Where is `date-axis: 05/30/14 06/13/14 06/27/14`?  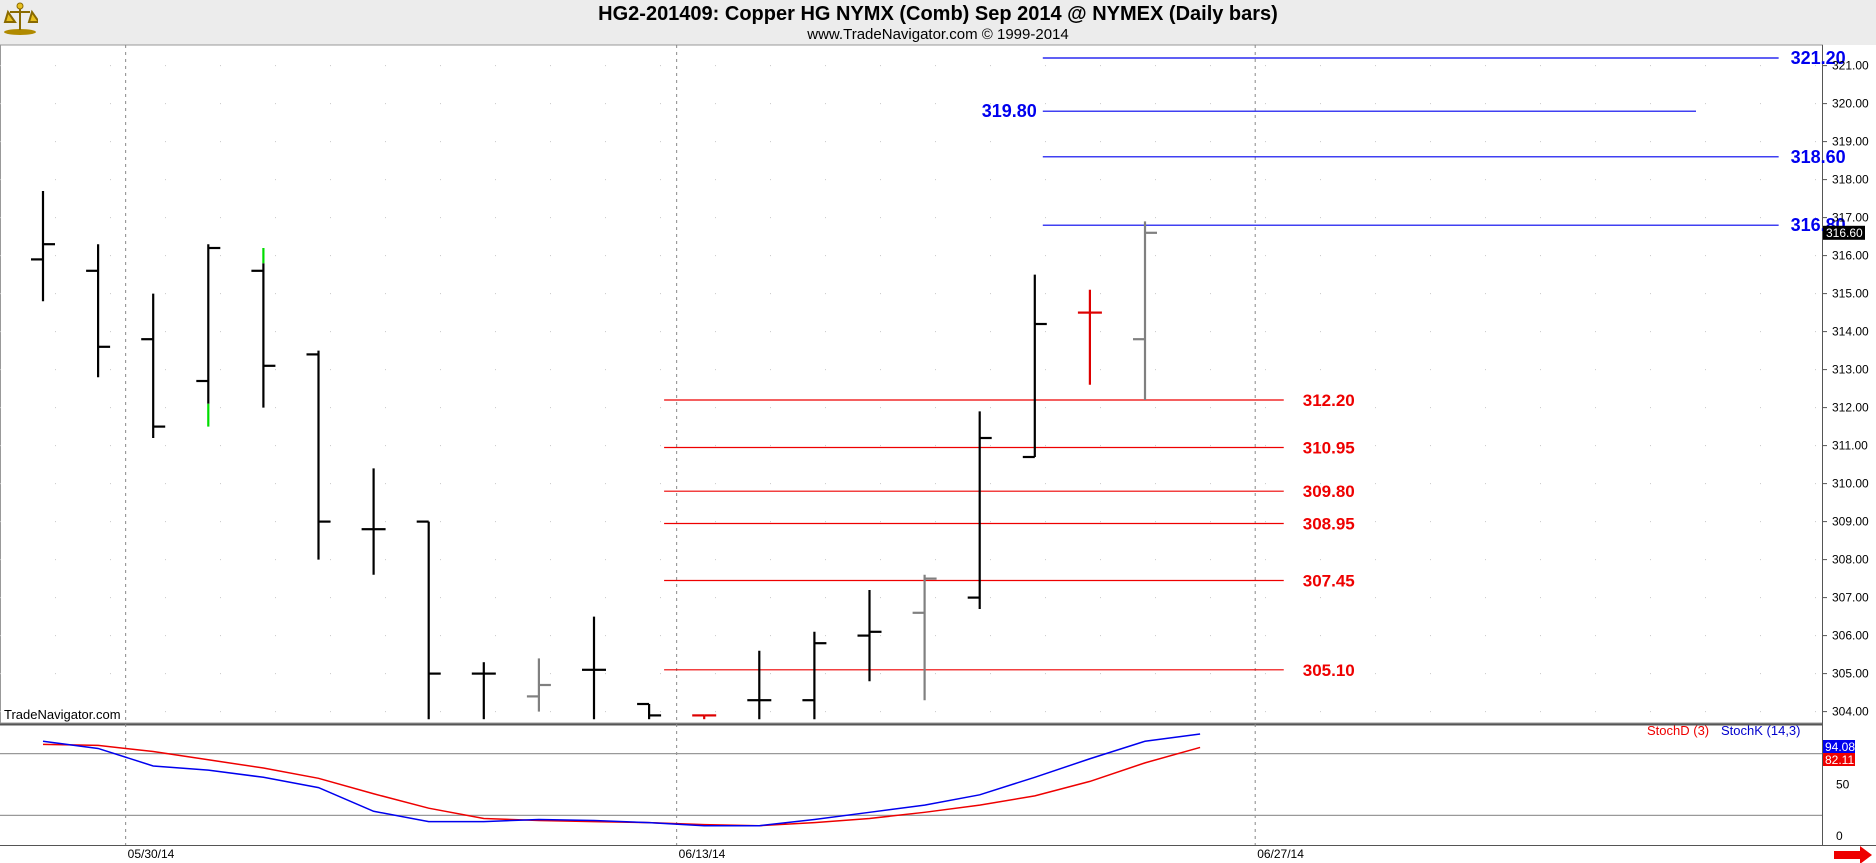
date-axis: 05/30/14 06/13/14 06/27/14 is located at coordinates (716, 854).